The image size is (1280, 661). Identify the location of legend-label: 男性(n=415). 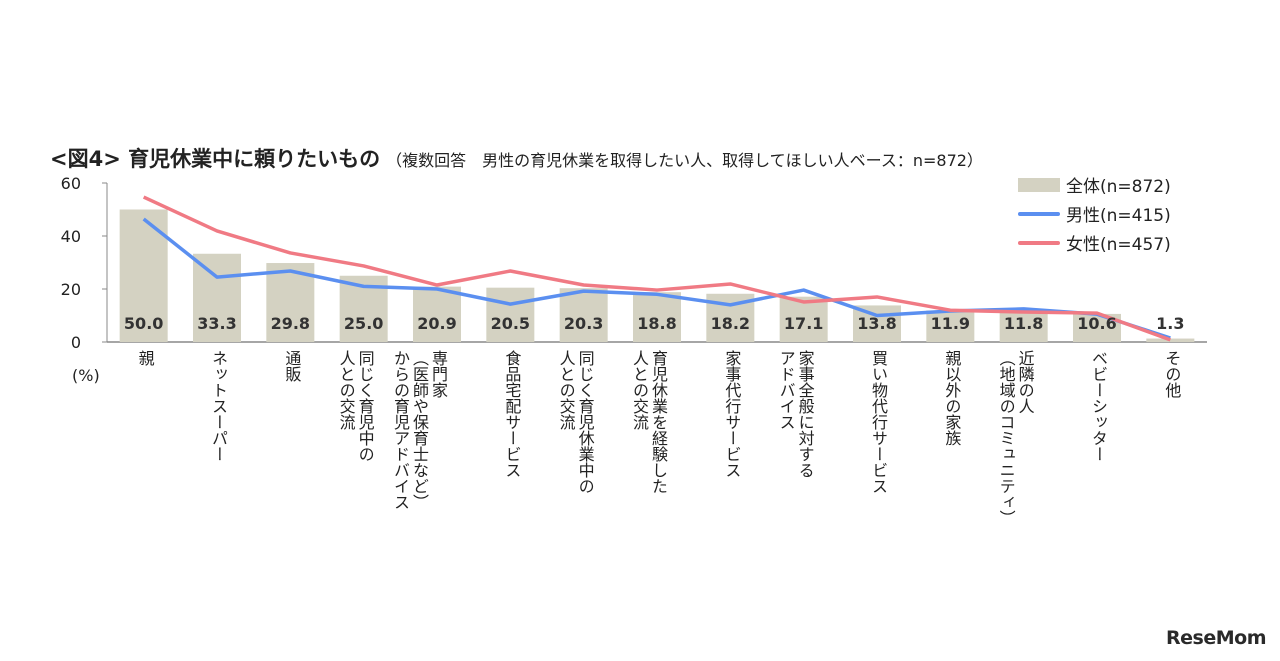
(1118, 216).